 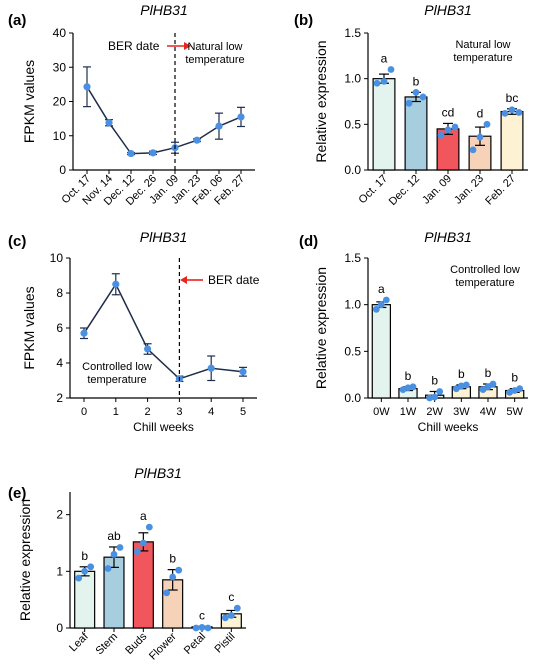 What do you see at coordinates (84, 412) in the screenshot?
I see `x-tick-label: 0` at bounding box center [84, 412].